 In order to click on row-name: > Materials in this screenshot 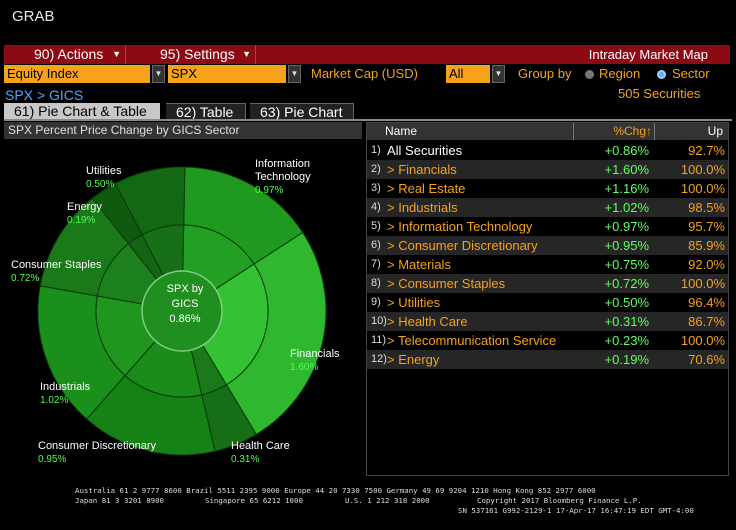, I will do `click(419, 264)`.